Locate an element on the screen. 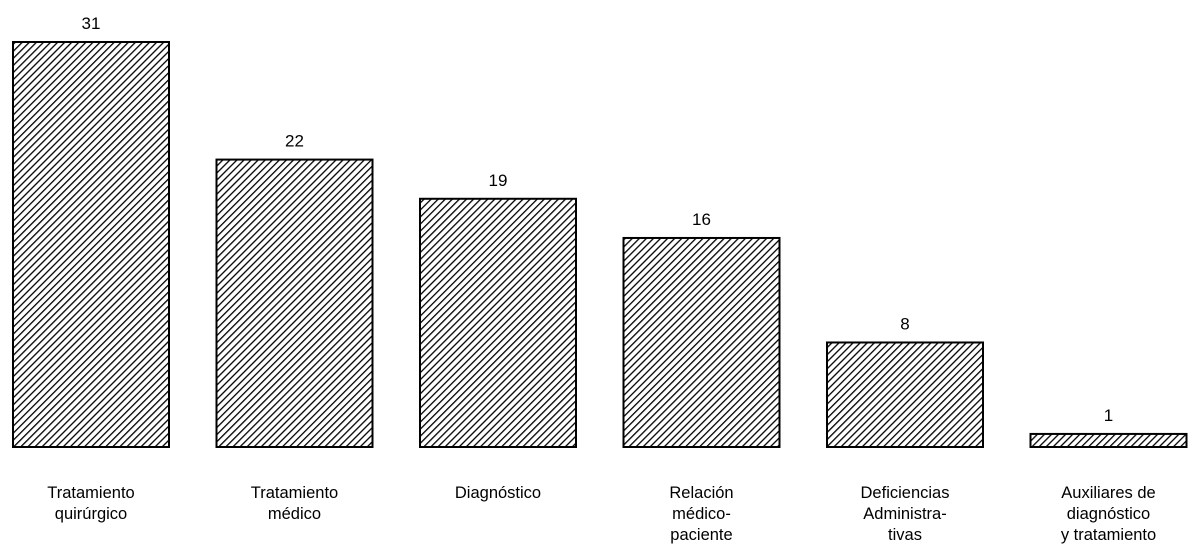 The image size is (1191, 557). category-label-4-line-2: tivas is located at coordinates (905, 535).